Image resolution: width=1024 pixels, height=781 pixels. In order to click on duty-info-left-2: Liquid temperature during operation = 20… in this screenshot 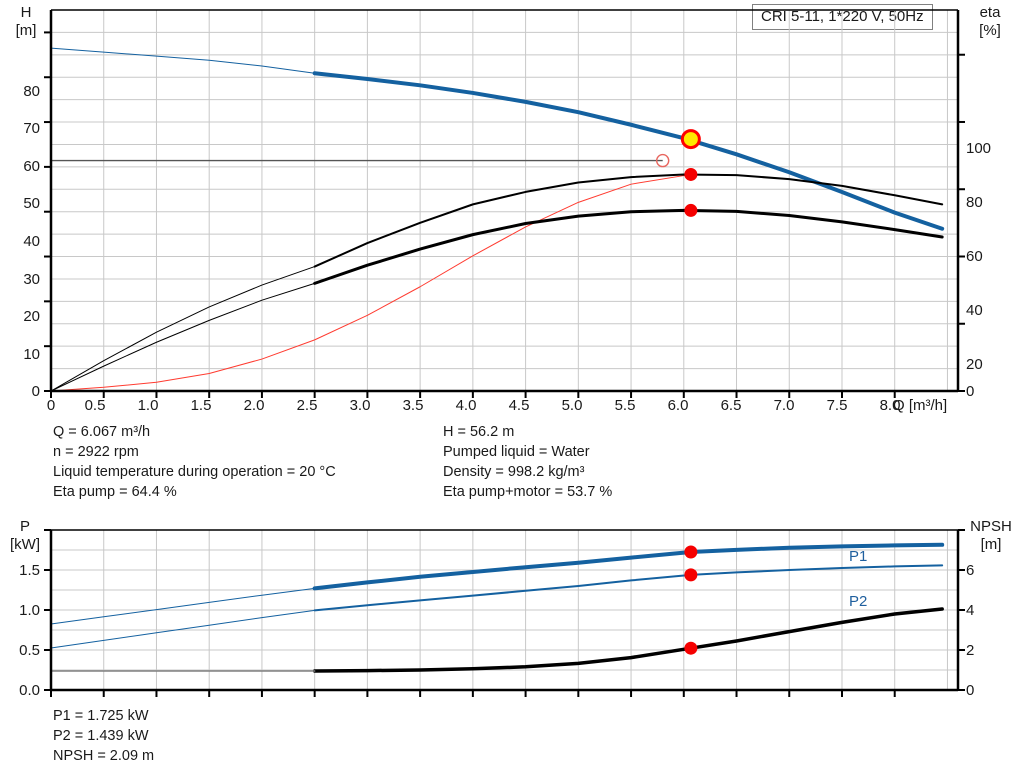, I will do `click(194, 472)`.